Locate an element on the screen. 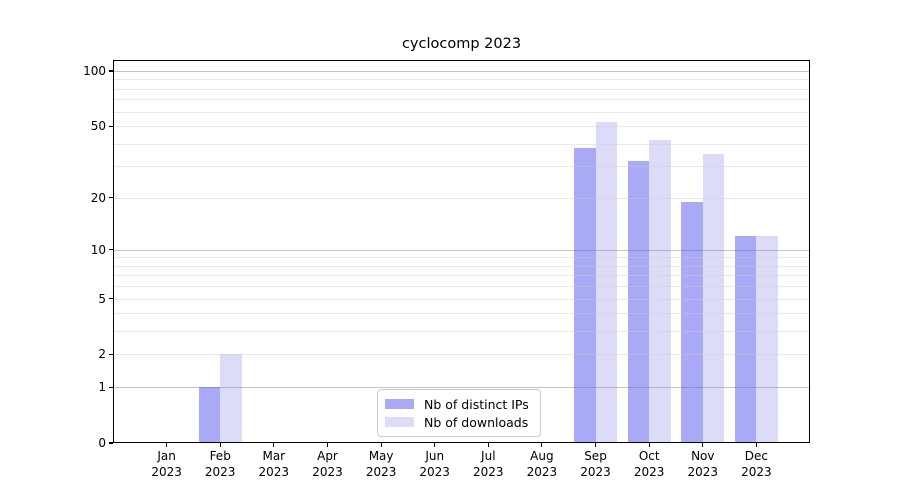 Image resolution: width=900 pixels, height=500 pixels. x-tick-label: Sep 2023 is located at coordinates (595, 464).